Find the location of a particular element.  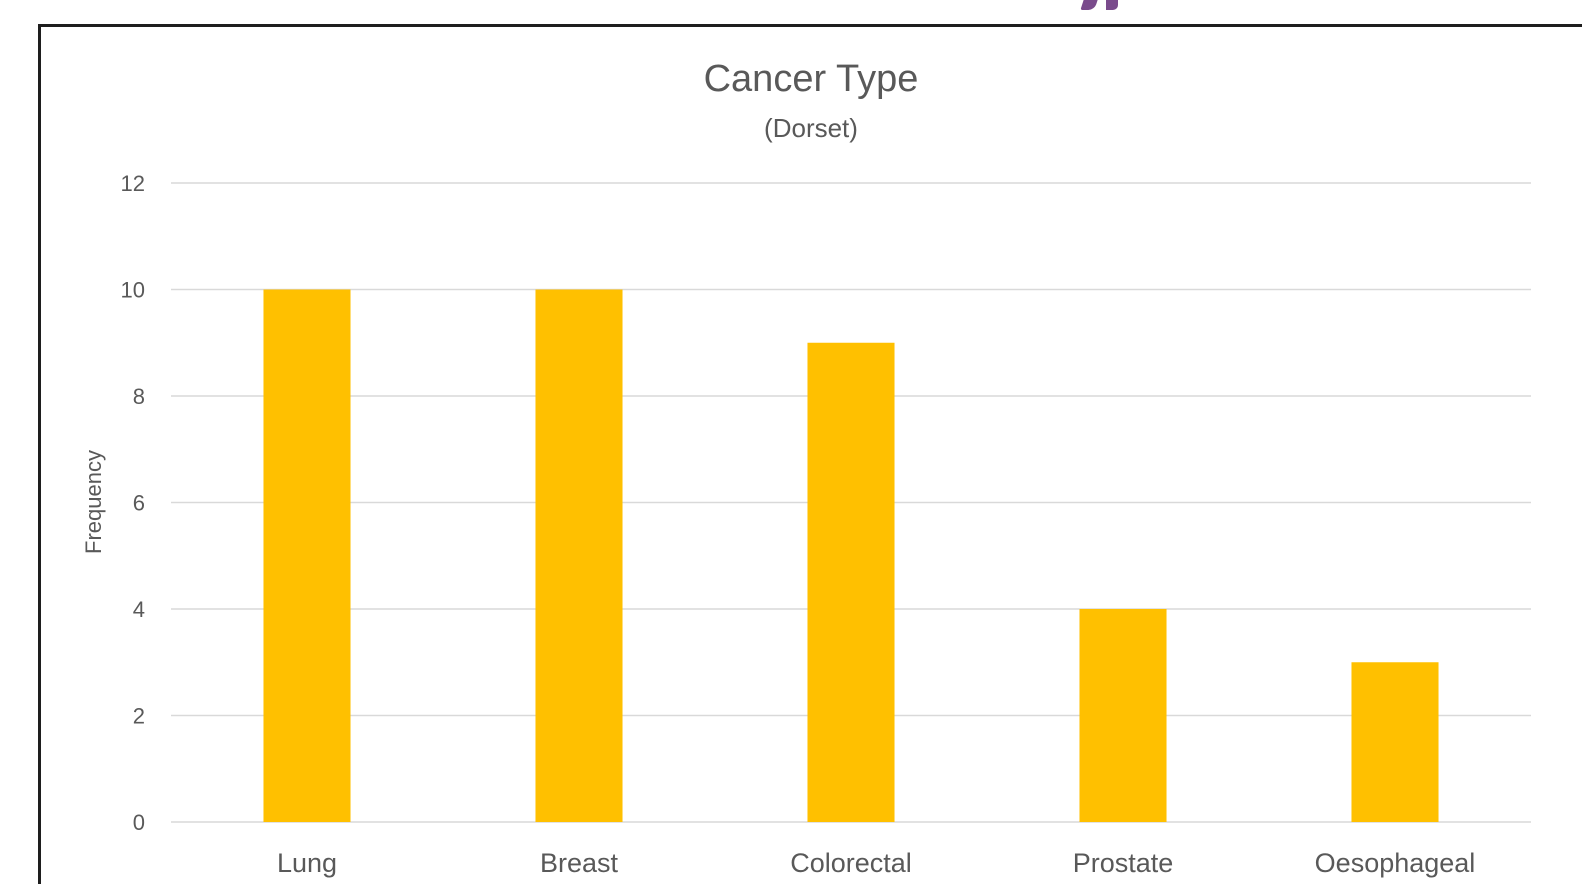

x-axis-ticks: Lung Breast Colorectal Prostate Oesophageal is located at coordinates (876, 863).